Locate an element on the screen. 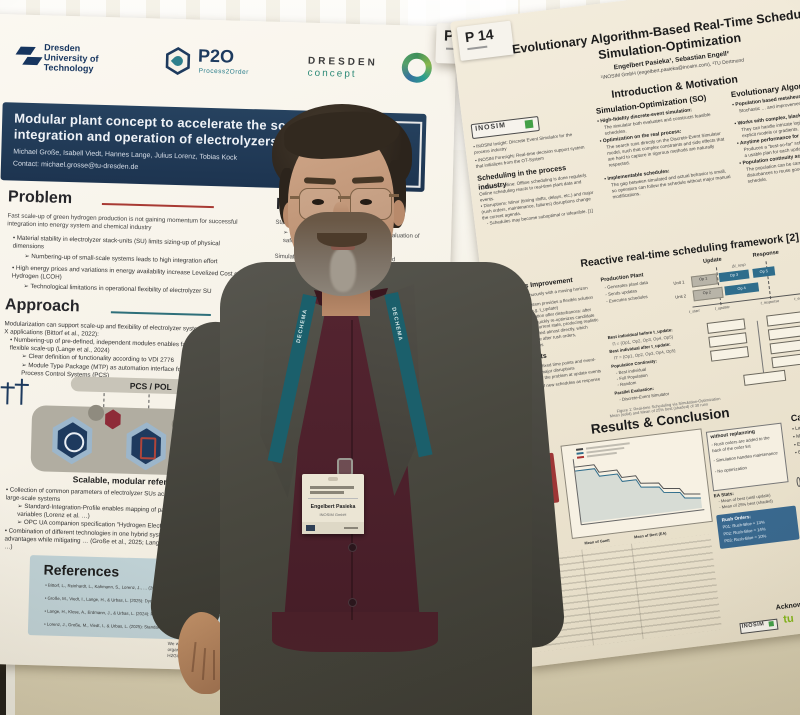 The width and height of the screenshot is (800, 715). person-eye-left is located at coordinates (318, 202).